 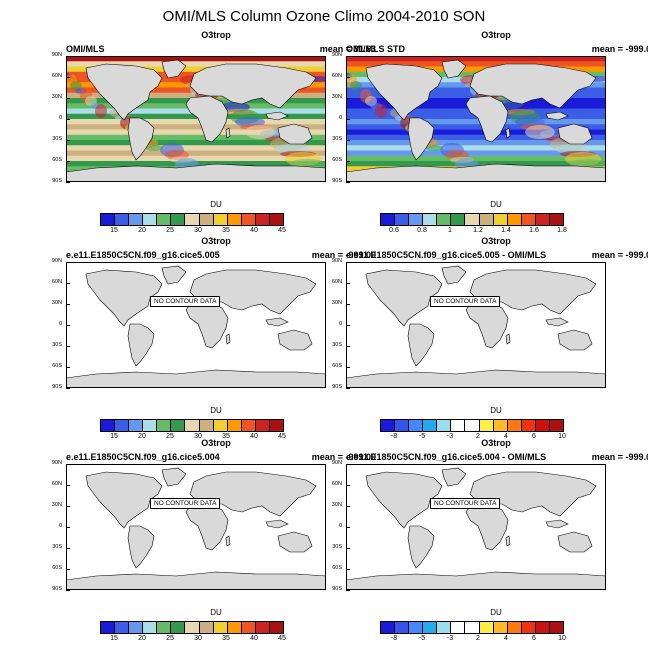 What do you see at coordinates (478, 436) in the screenshot?
I see `colorbar-tick-label: 2` at bounding box center [478, 436].